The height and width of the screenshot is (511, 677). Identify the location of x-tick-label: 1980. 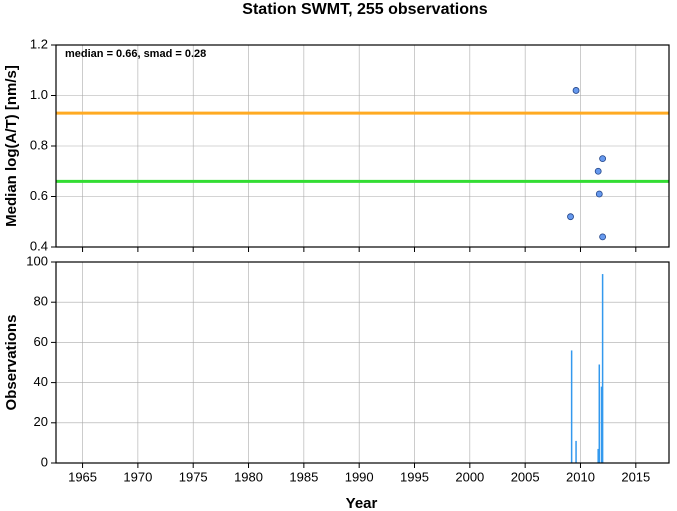
(248, 476).